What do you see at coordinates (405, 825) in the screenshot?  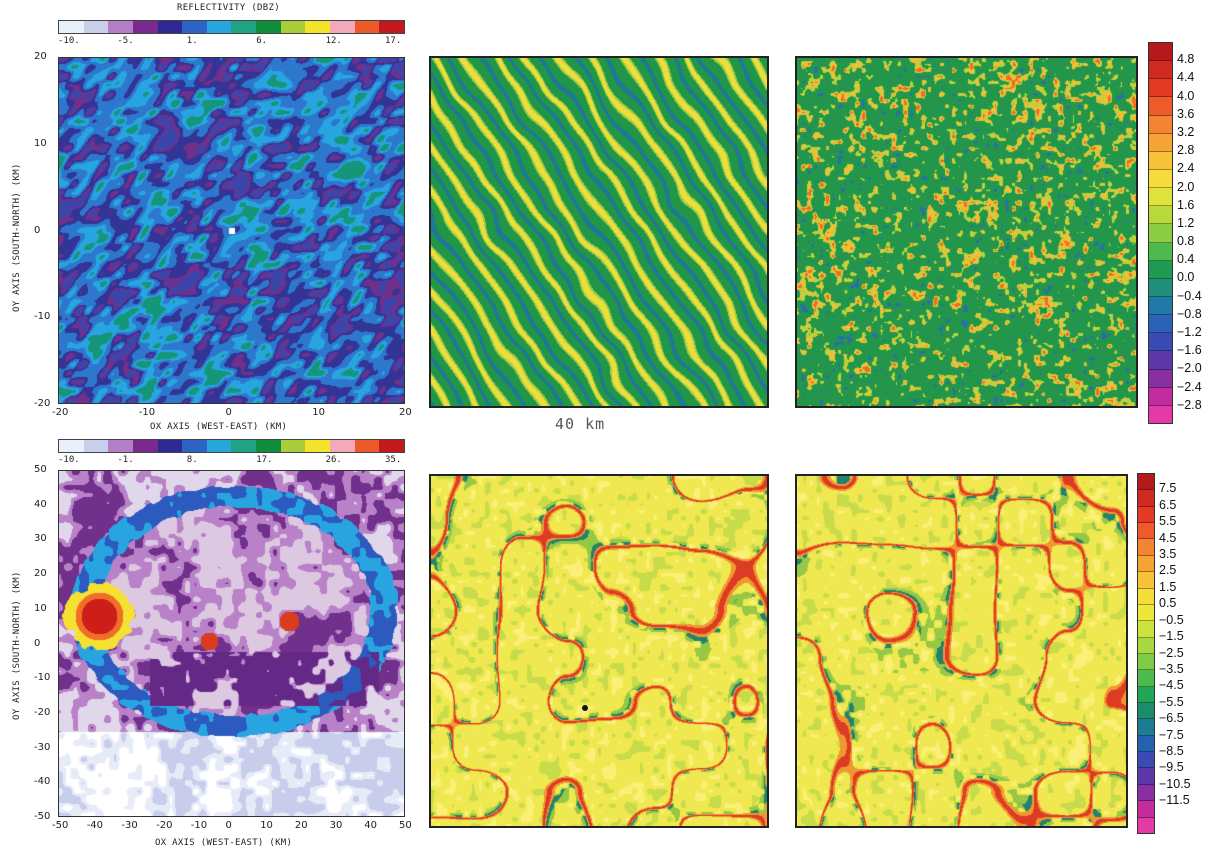 I see `x-tick-label: 50` at bounding box center [405, 825].